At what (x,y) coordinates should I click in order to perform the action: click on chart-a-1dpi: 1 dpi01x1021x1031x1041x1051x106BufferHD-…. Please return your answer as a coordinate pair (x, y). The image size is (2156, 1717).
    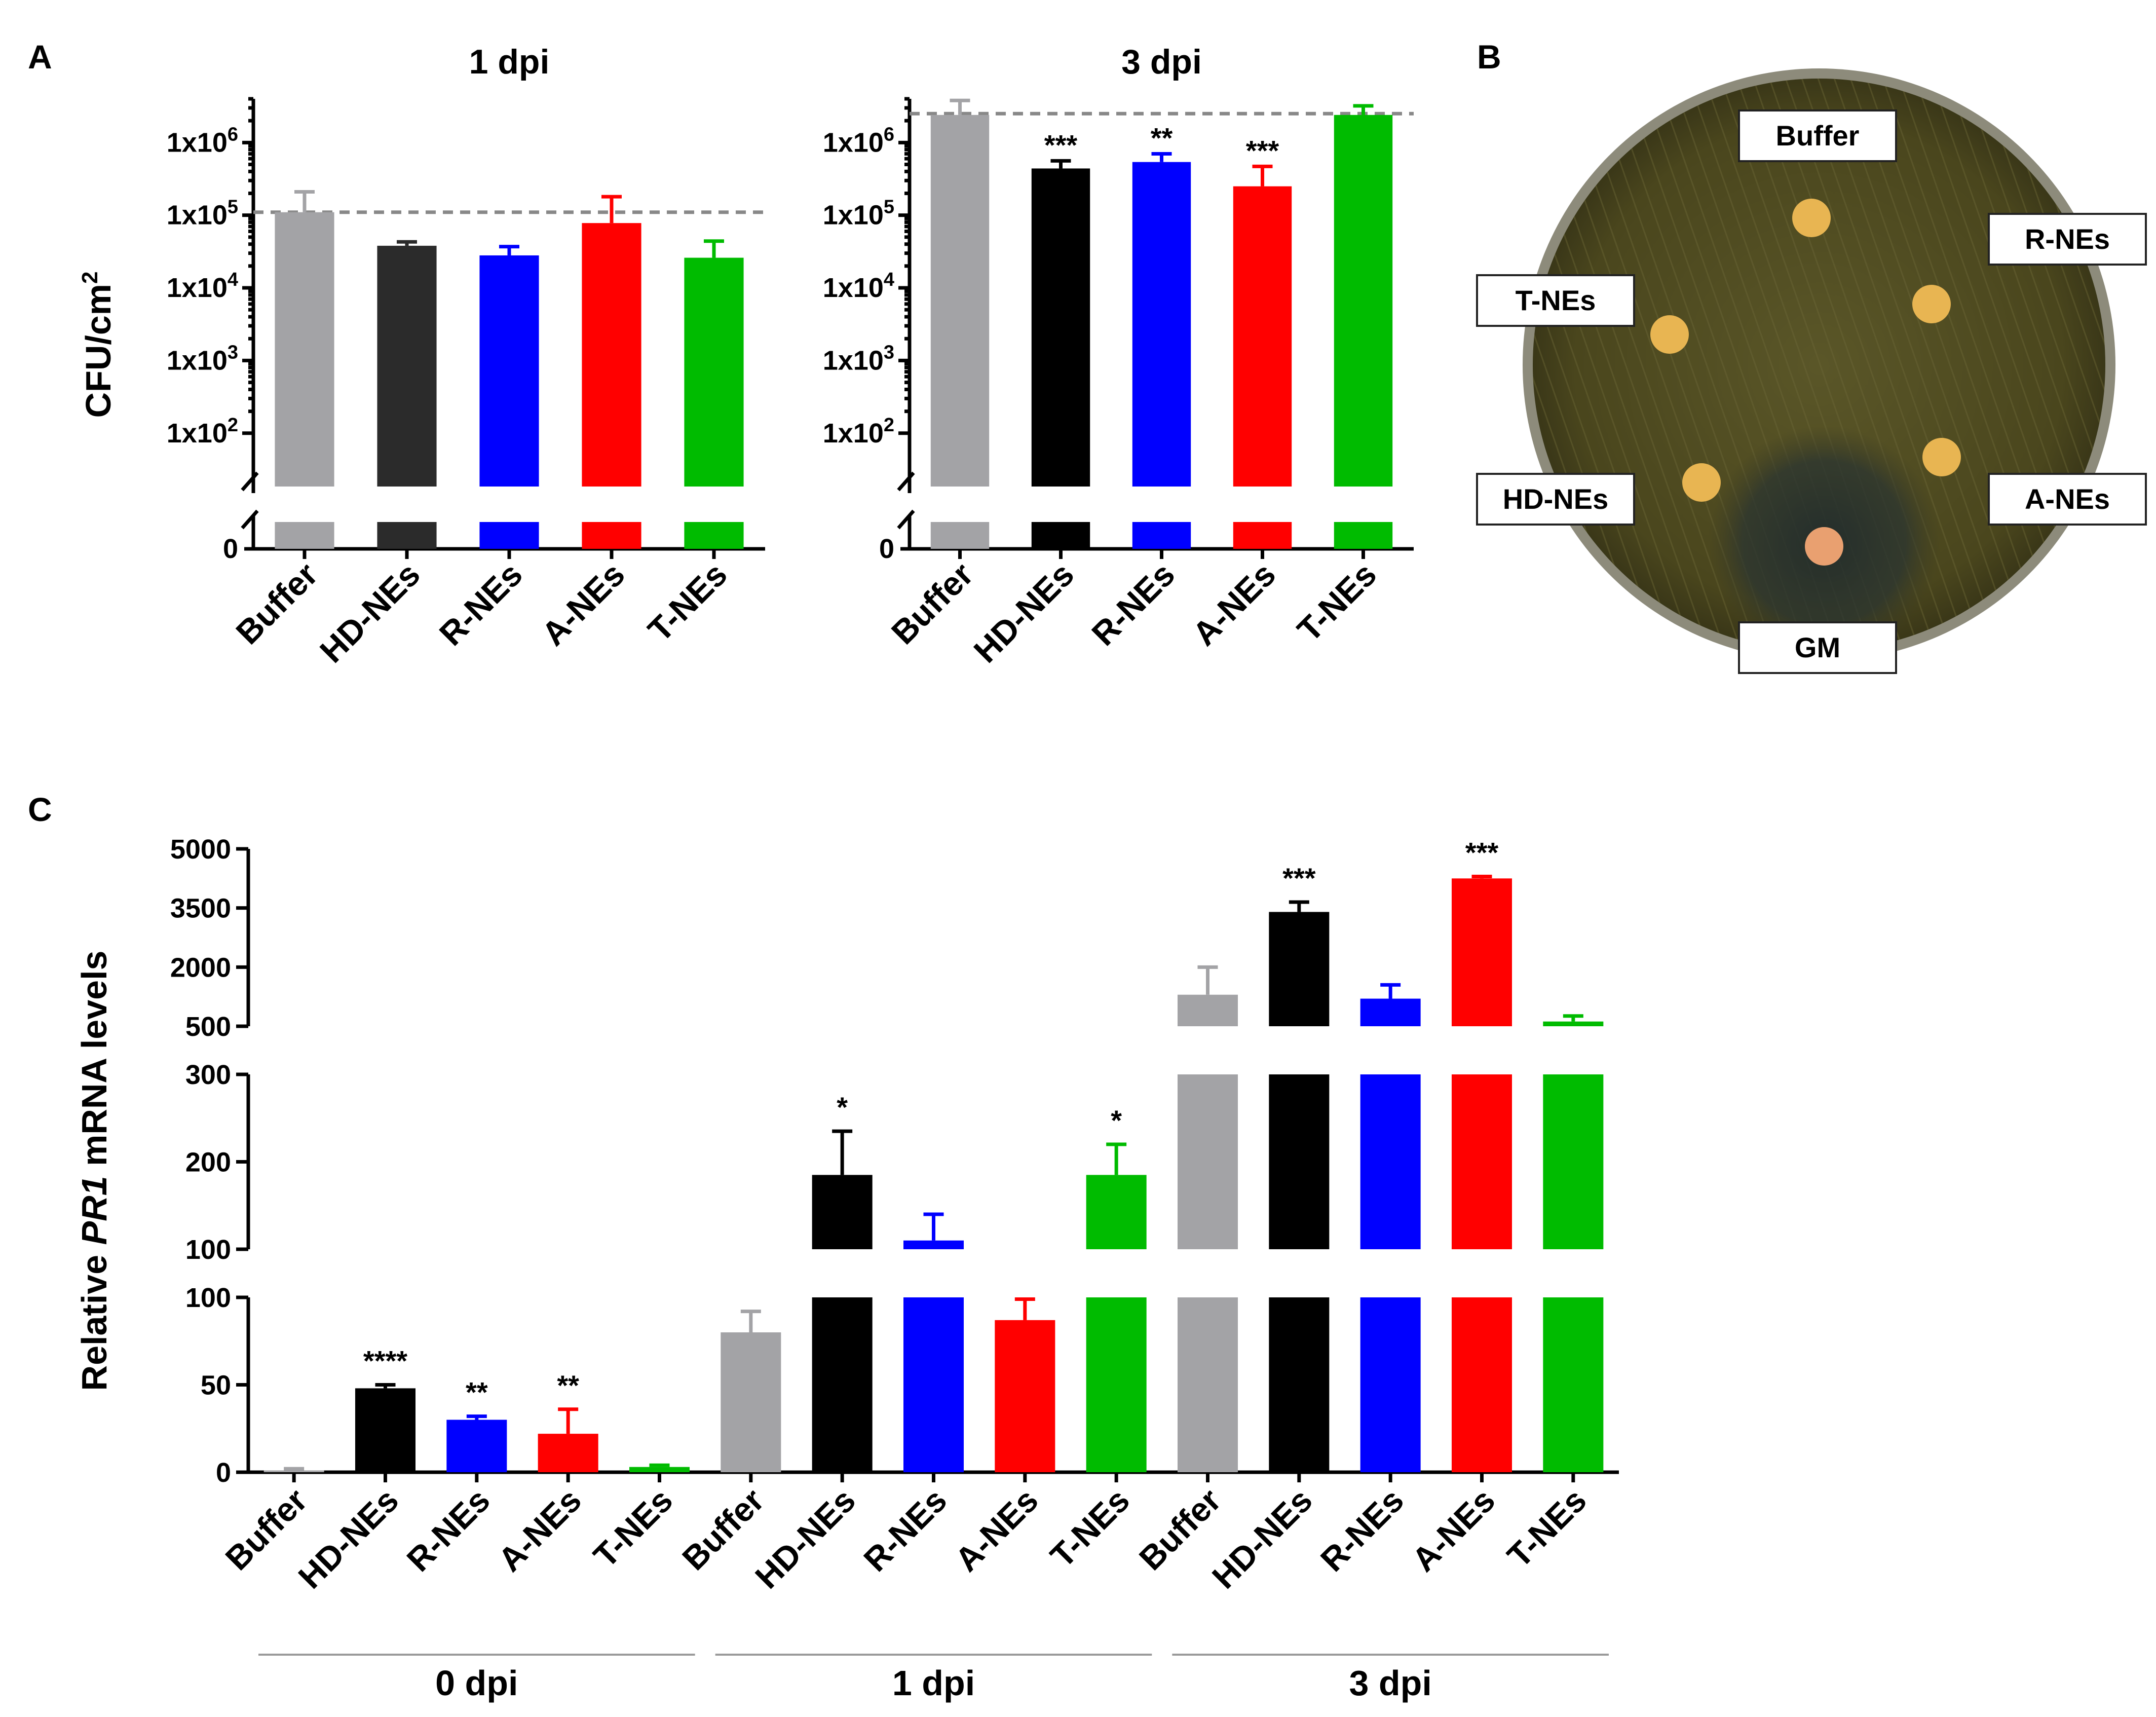
    Looking at the image, I should click on (466, 356).